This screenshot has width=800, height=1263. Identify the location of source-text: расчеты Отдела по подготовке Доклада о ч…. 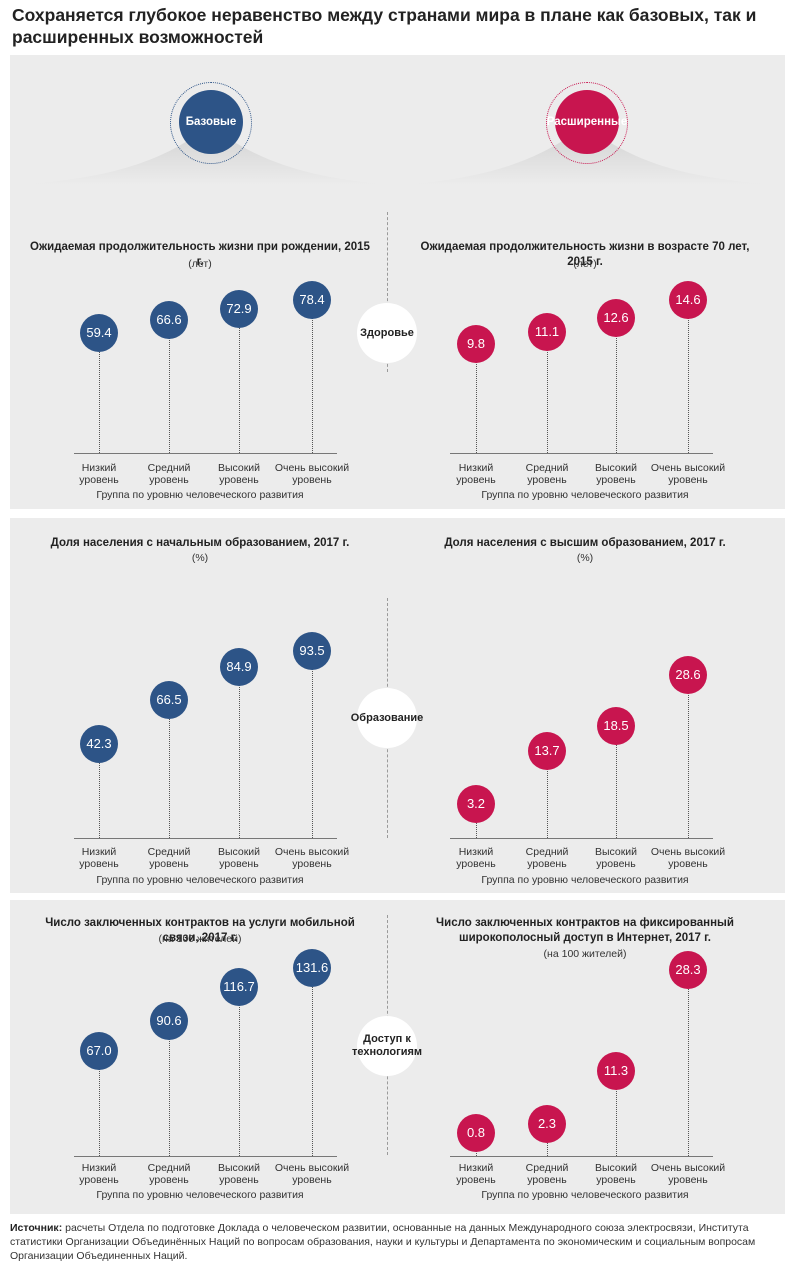
(383, 1242).